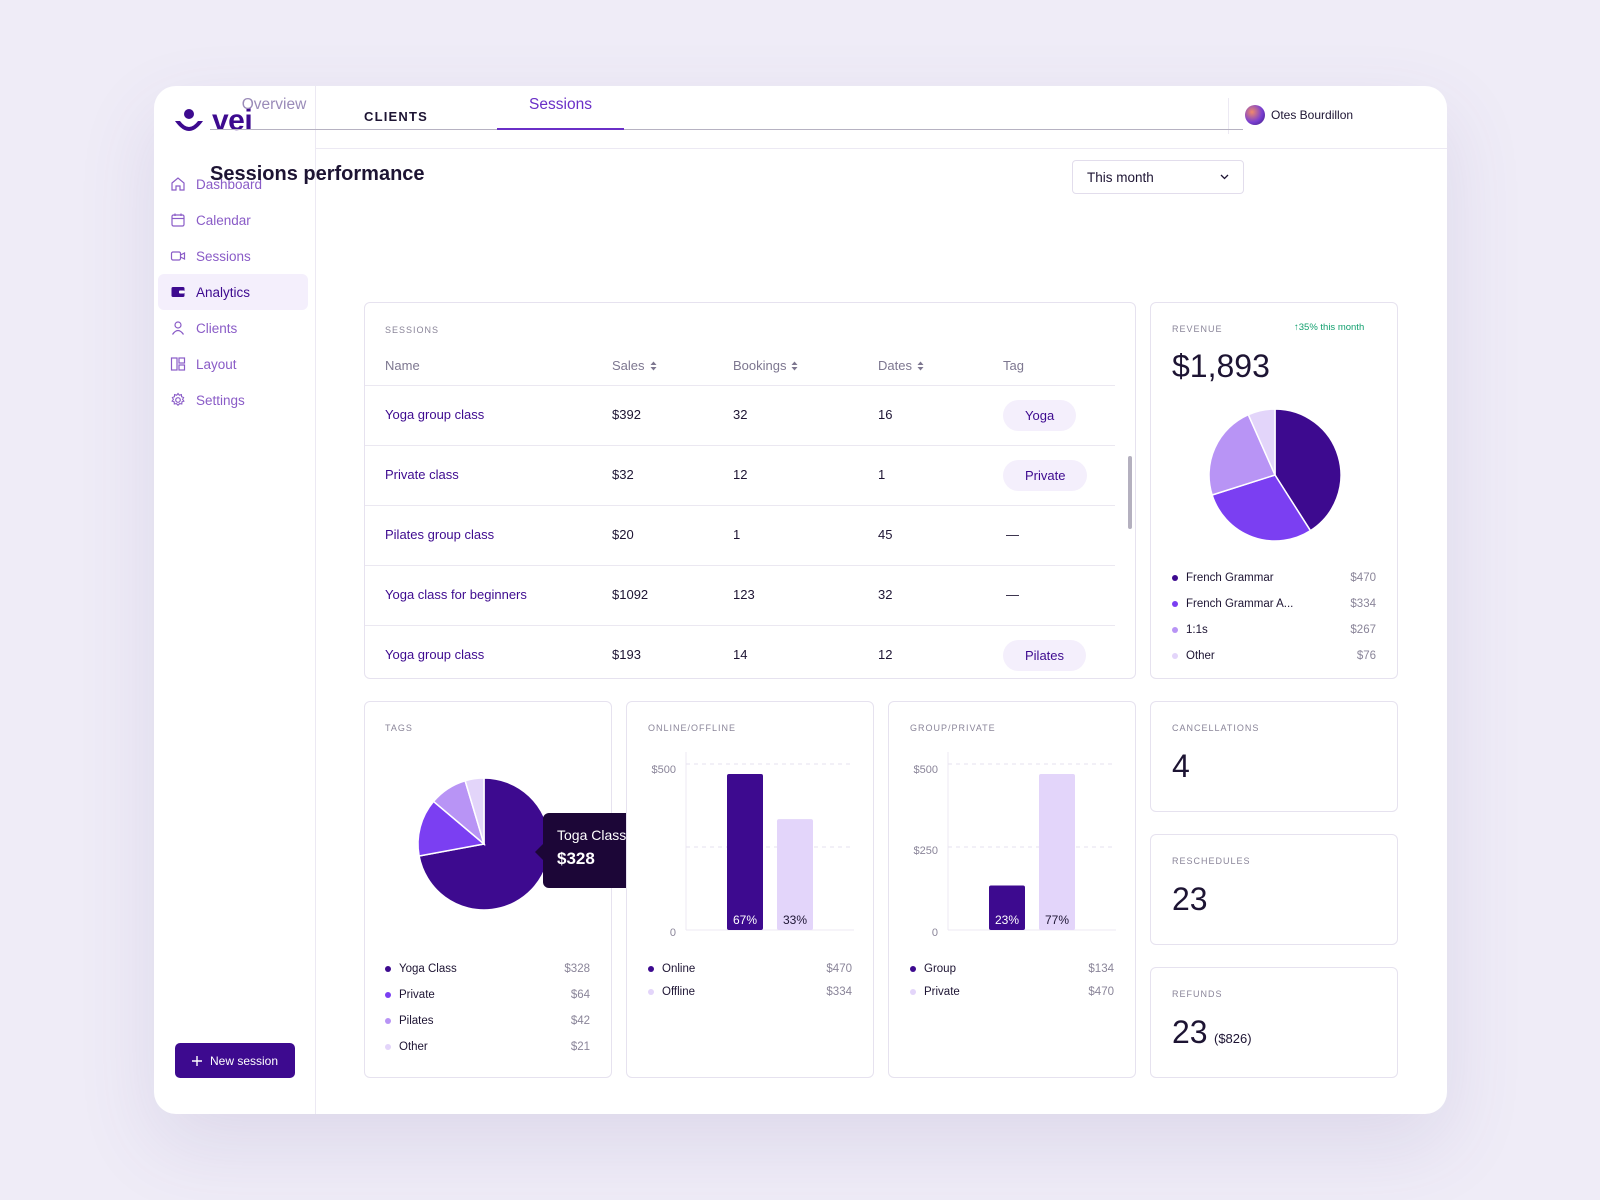 This screenshot has width=1600, height=1200. What do you see at coordinates (235, 1060) in the screenshot?
I see `new-session-button: New session` at bounding box center [235, 1060].